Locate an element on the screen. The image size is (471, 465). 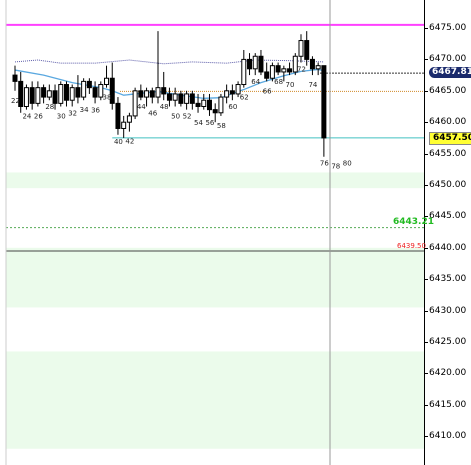
price-axis-border is located at coordinates (424, 232).